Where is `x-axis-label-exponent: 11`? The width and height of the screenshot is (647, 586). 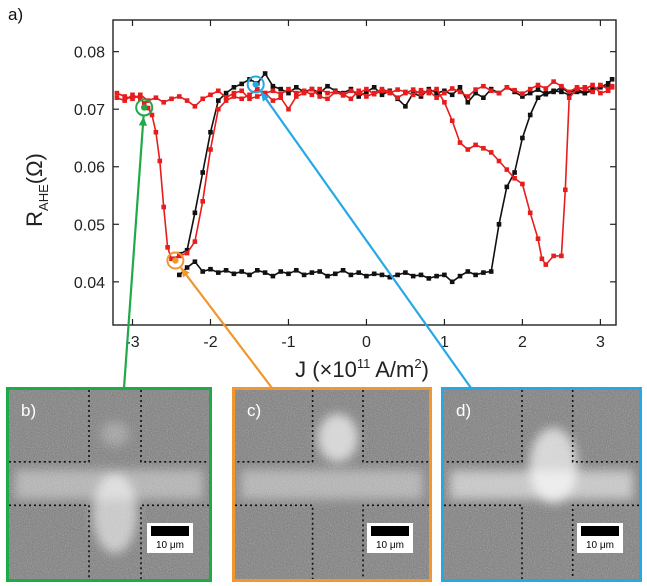
x-axis-label-exponent: 11 is located at coordinates (364, 363).